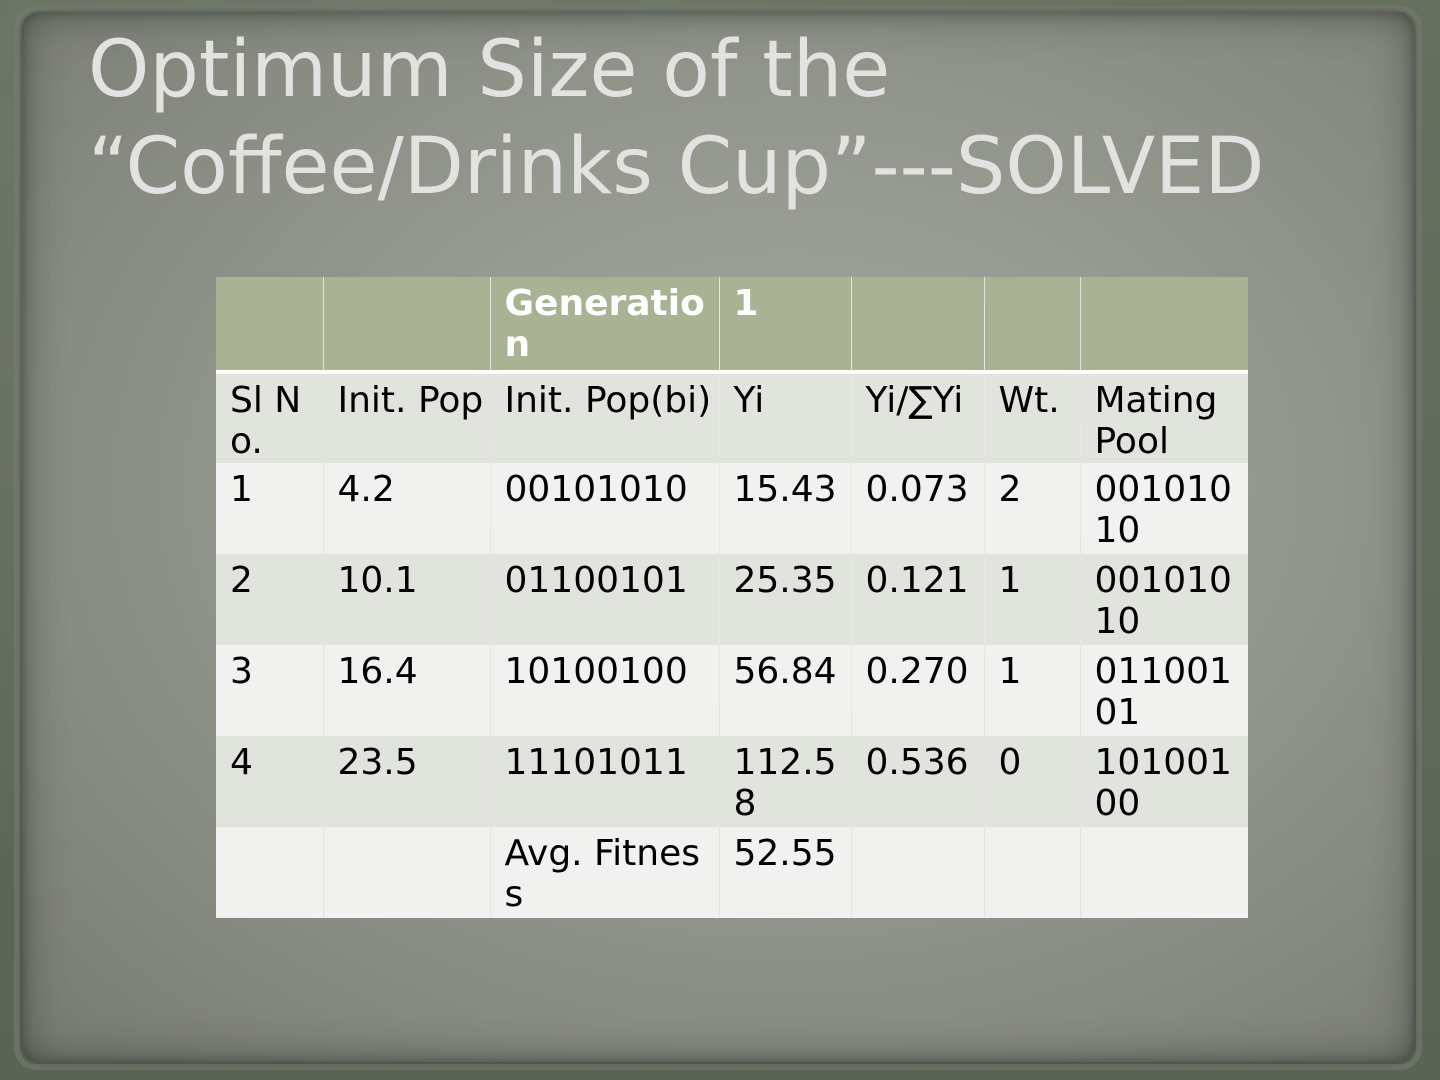 Image resolution: width=1440 pixels, height=1080 pixels. Describe the element at coordinates (784, 872) in the screenshot. I see `footer-value-avg-fitness: 52.55` at that location.